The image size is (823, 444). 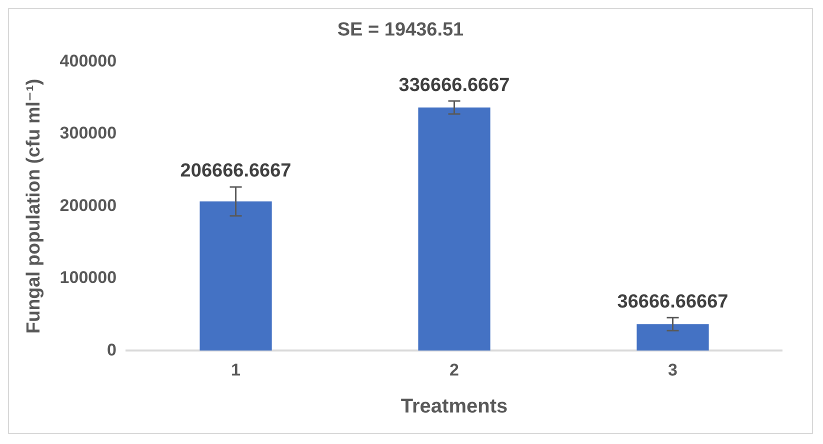 I want to click on y-tick-label: 0, so click(x=112, y=350).